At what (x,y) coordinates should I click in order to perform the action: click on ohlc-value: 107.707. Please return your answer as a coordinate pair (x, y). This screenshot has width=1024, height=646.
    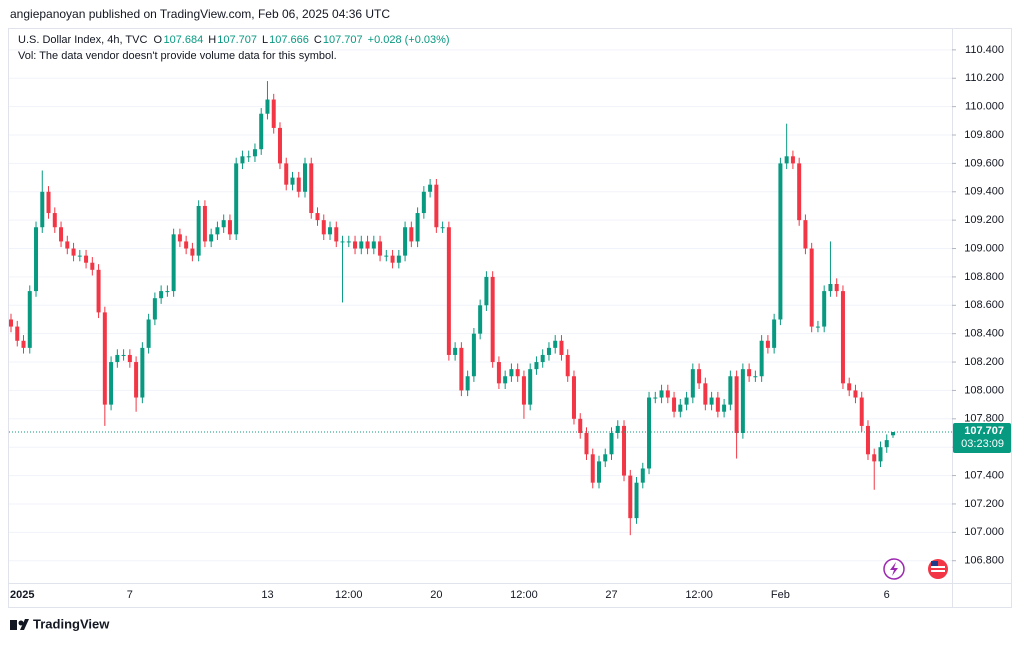
    Looking at the image, I should click on (343, 40).